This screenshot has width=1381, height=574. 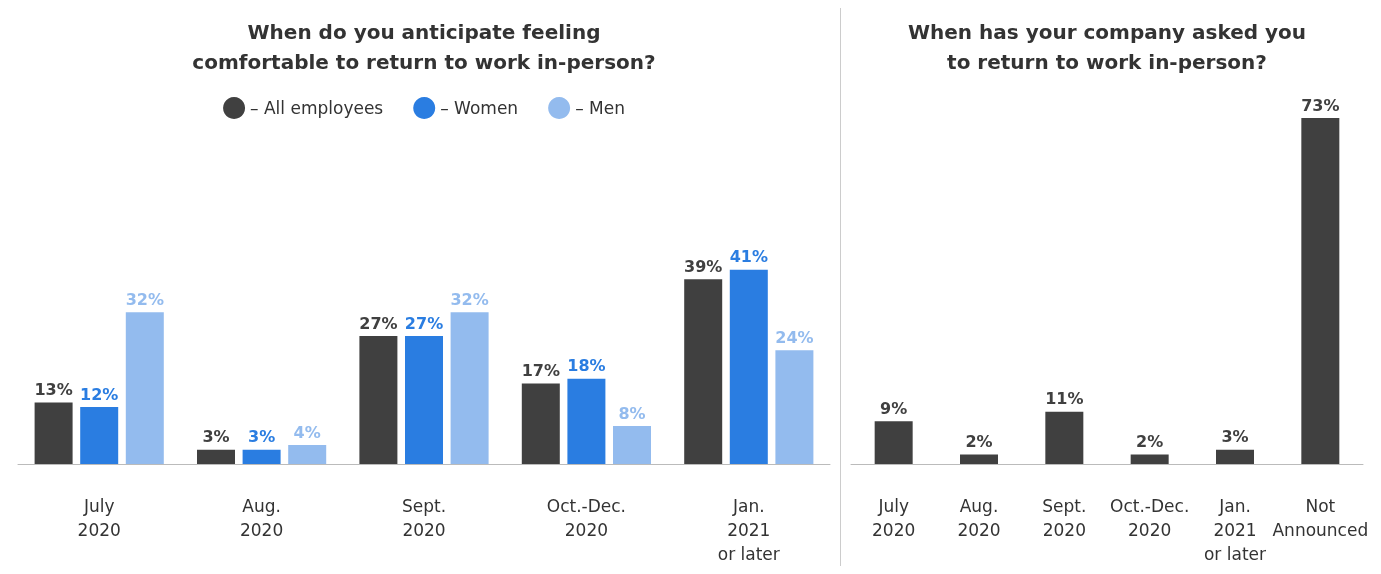 I want to click on data-label: 9%, so click(x=894, y=408).